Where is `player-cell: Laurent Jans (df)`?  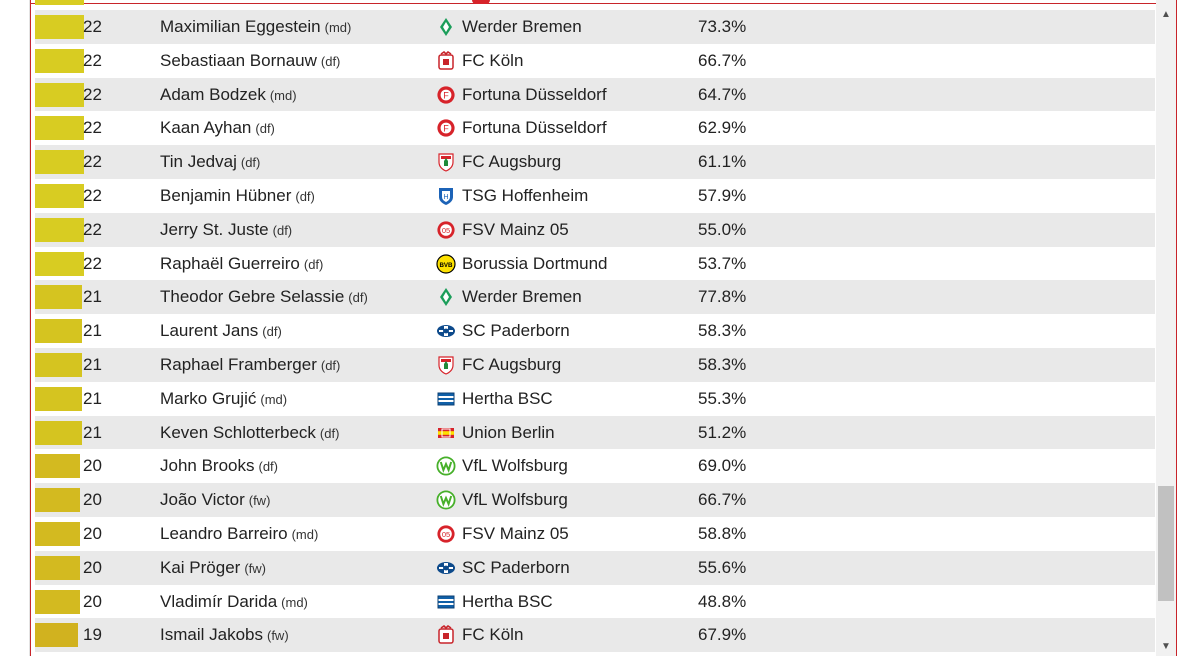
player-cell: Laurent Jans (df) is located at coordinates (221, 331).